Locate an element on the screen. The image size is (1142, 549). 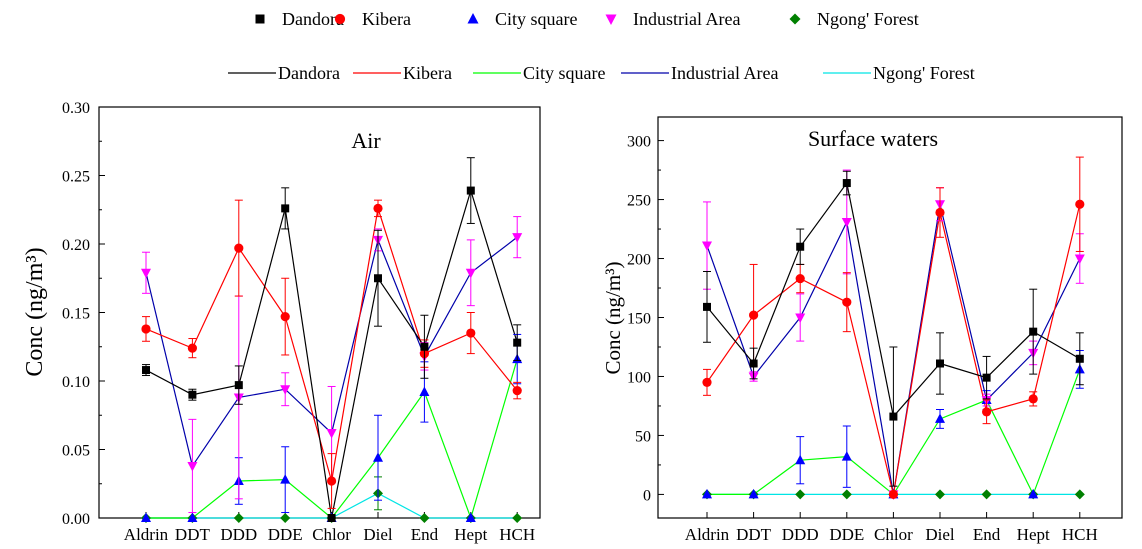
x-tick-label-hept: Hept is located at coordinates (1033, 534).